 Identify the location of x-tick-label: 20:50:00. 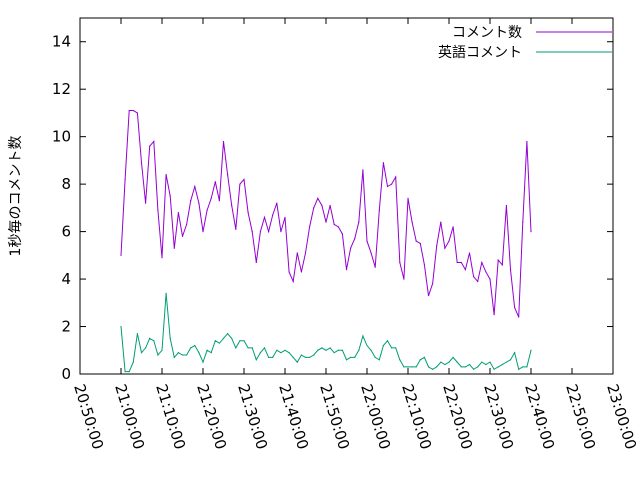
(88, 417).